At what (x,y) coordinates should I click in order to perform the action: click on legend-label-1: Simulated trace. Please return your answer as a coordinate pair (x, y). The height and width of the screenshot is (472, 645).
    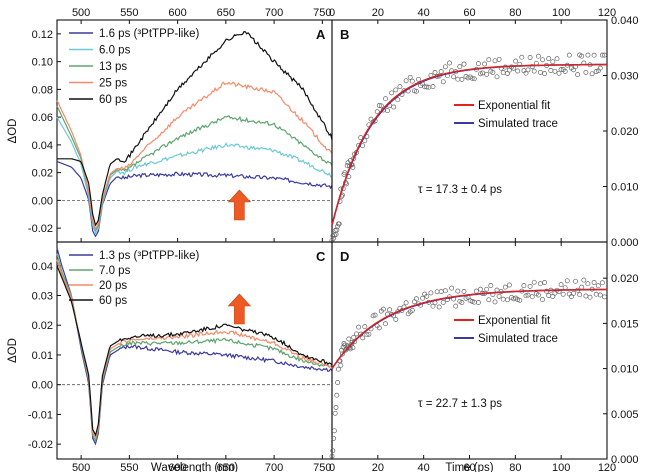
    Looking at the image, I should click on (518, 124).